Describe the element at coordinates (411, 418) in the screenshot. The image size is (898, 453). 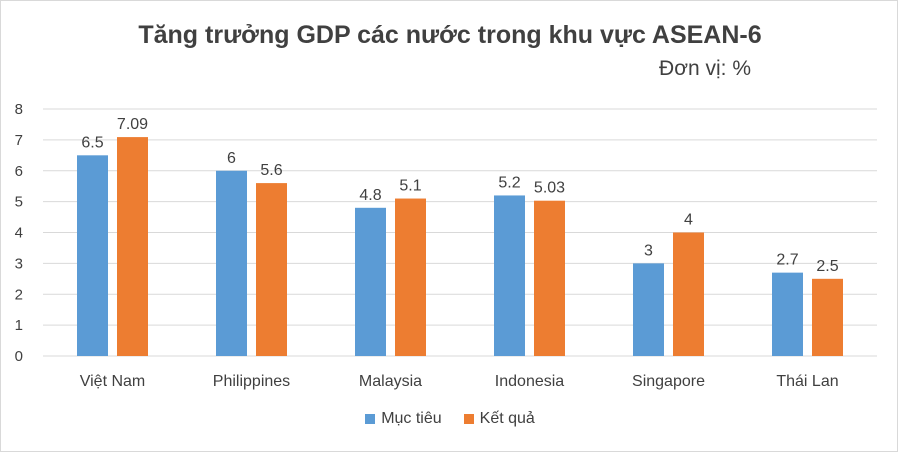
I see `legend-label-series-1: Mục tiêu` at that location.